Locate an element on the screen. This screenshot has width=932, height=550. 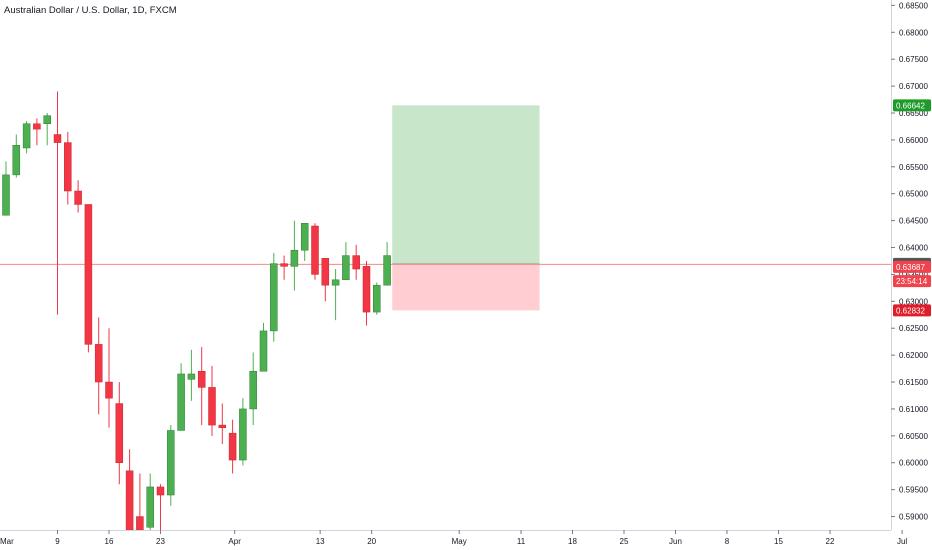
x-tick-label: 18 is located at coordinates (572, 541).